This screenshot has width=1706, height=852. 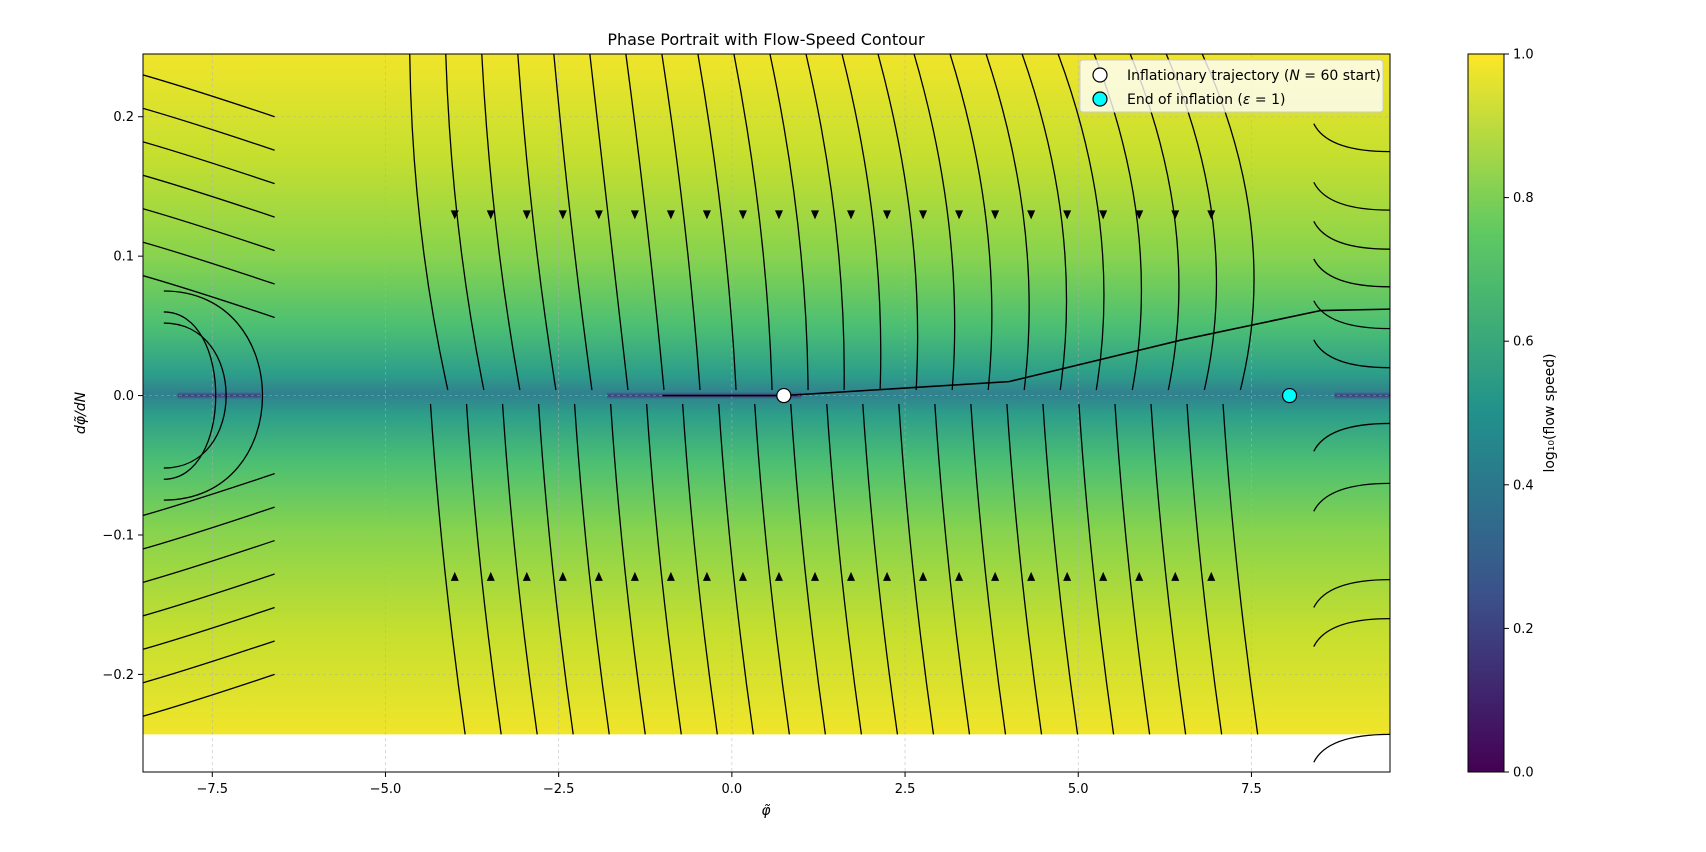 I want to click on colorbar-tick-label: 0.8, so click(x=1523, y=198).